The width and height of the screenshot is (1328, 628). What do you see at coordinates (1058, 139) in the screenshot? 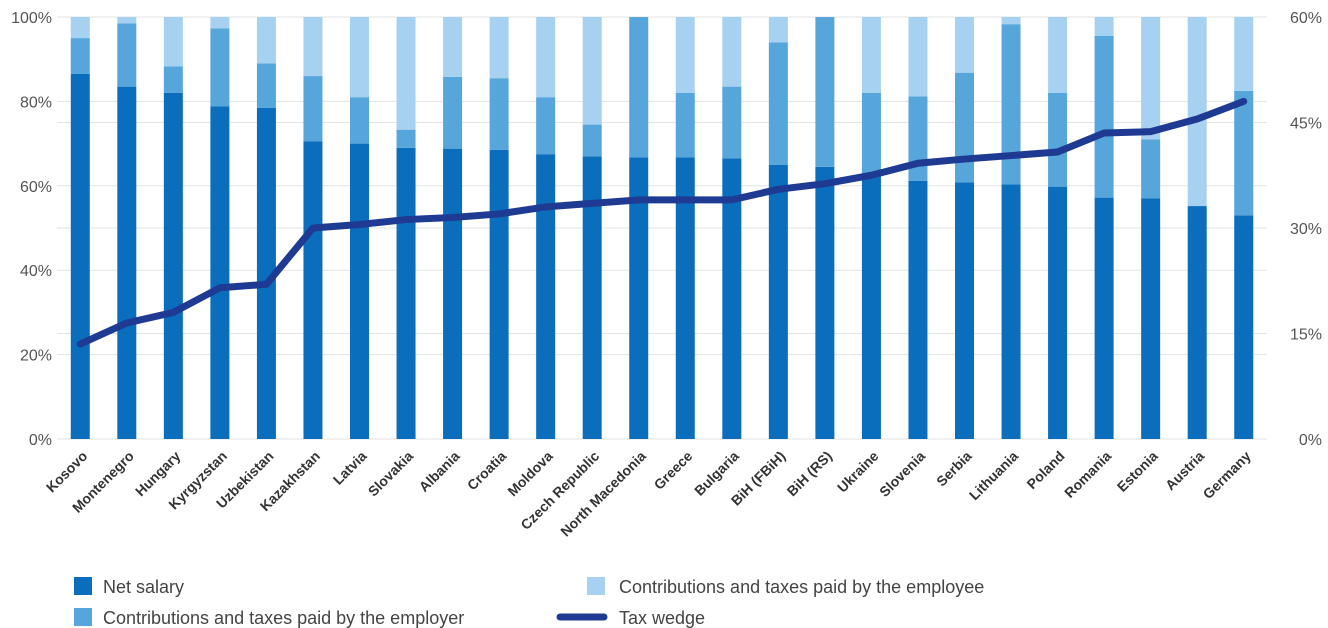
I see `bar-contributions-and-taxes-paid-by-the-employer-poland` at bounding box center [1058, 139].